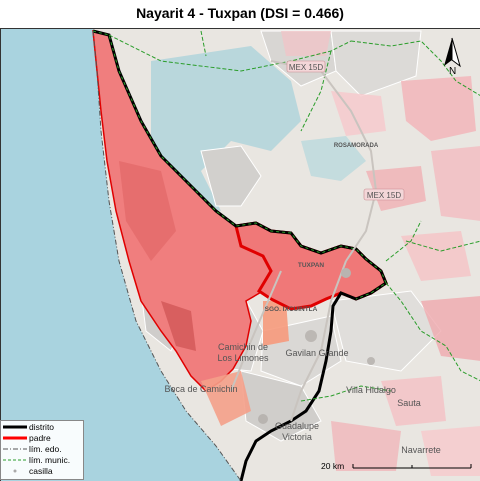 The image size is (480, 481). I want to click on legend-label-distrito: distrito, so click(42, 426).